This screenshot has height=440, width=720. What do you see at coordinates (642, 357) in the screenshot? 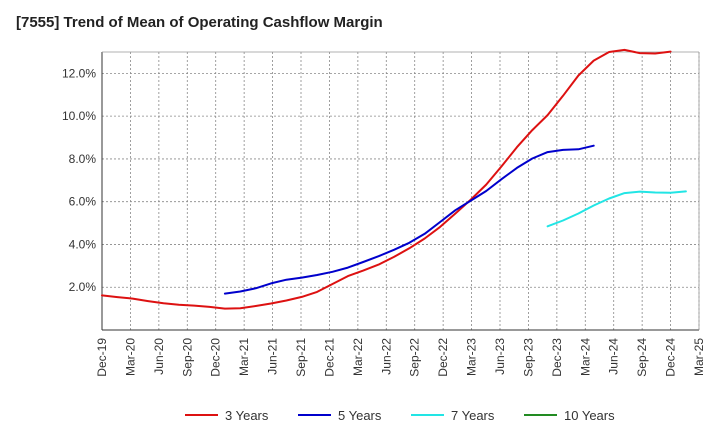
I see `x-tick-label: Sep-24` at bounding box center [642, 357].